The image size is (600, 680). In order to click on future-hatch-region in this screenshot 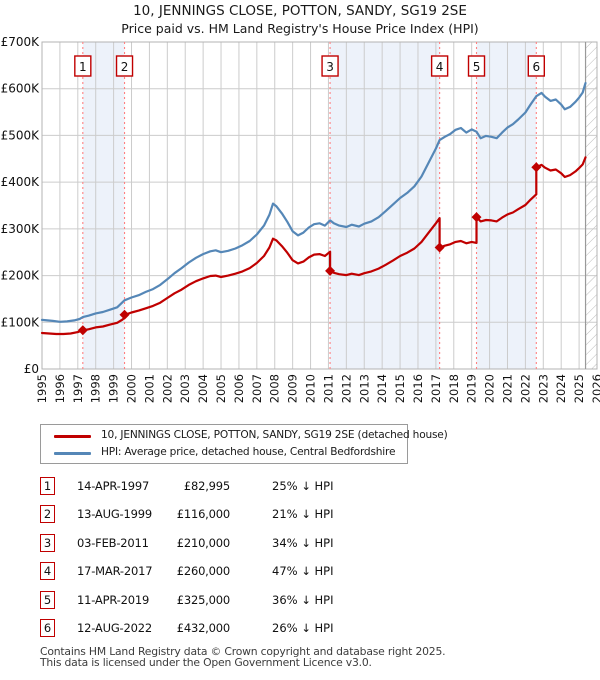, I will do `click(591, 205)`.